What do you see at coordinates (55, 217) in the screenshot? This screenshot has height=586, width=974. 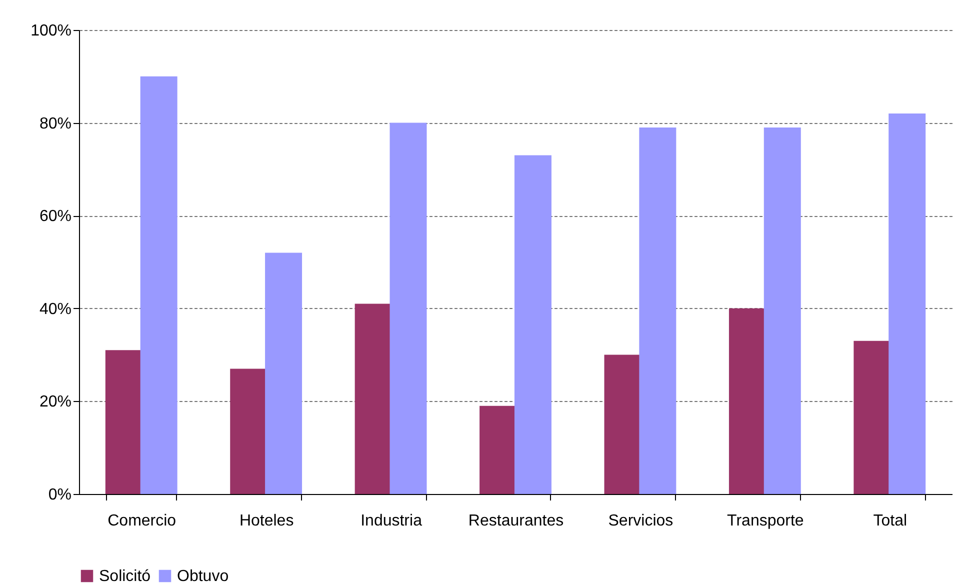 I see `y-tick-label: 60%` at bounding box center [55, 217].